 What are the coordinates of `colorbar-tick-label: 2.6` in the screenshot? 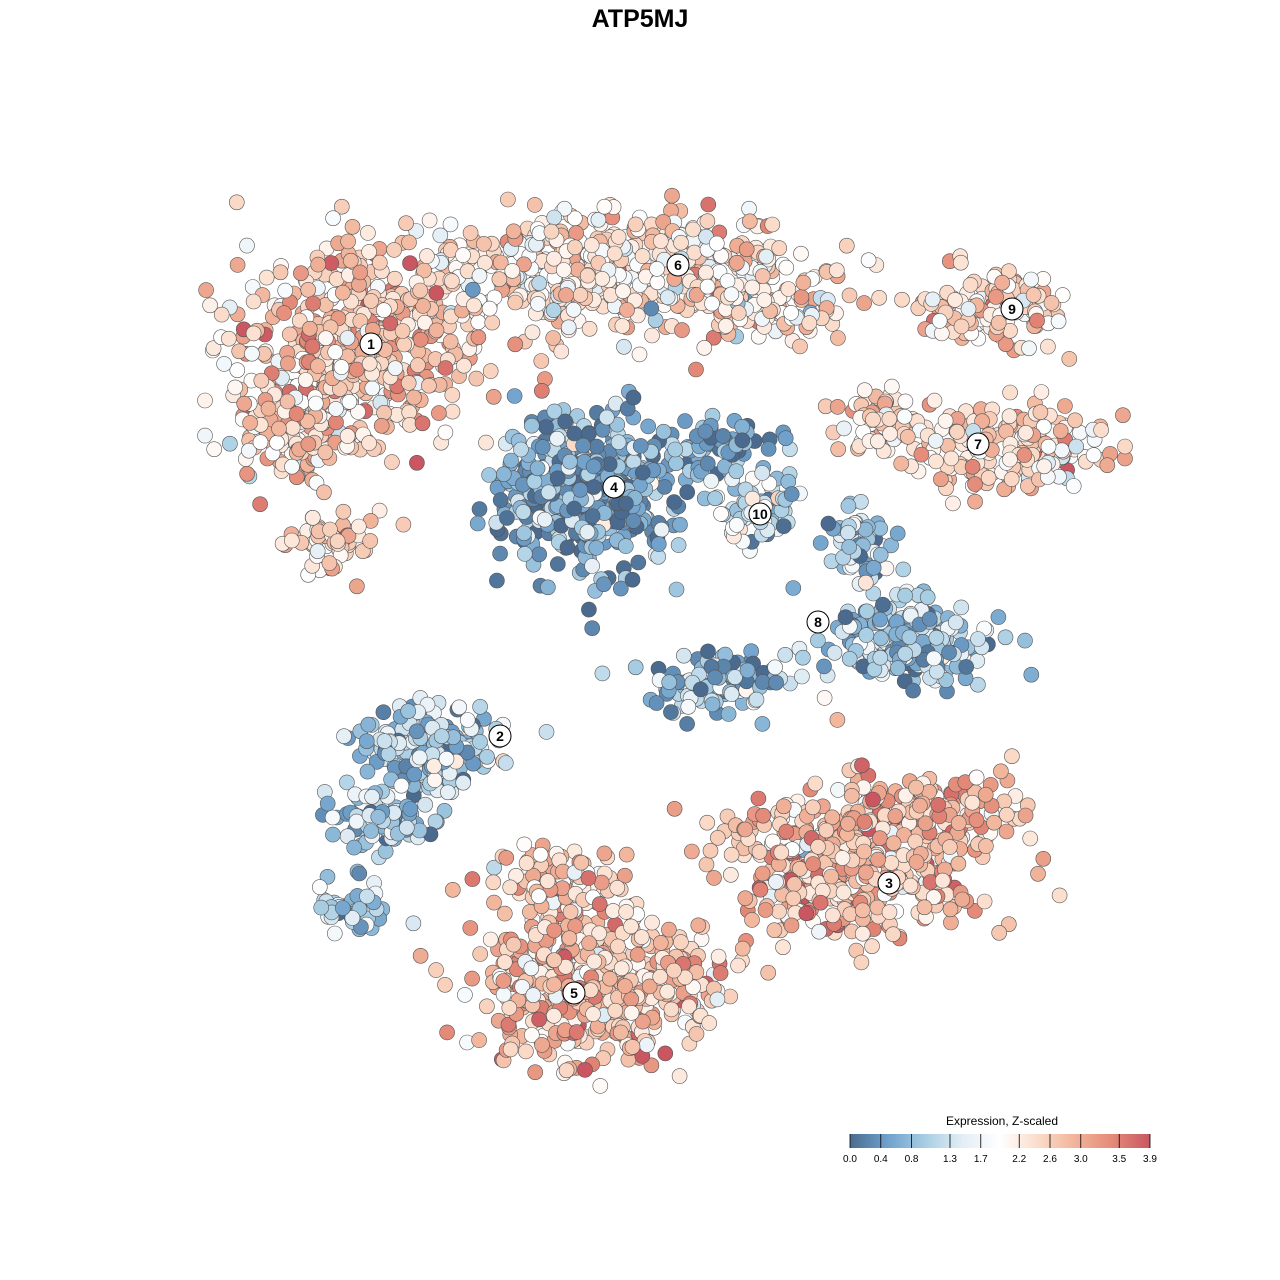 It's located at (1050, 1159).